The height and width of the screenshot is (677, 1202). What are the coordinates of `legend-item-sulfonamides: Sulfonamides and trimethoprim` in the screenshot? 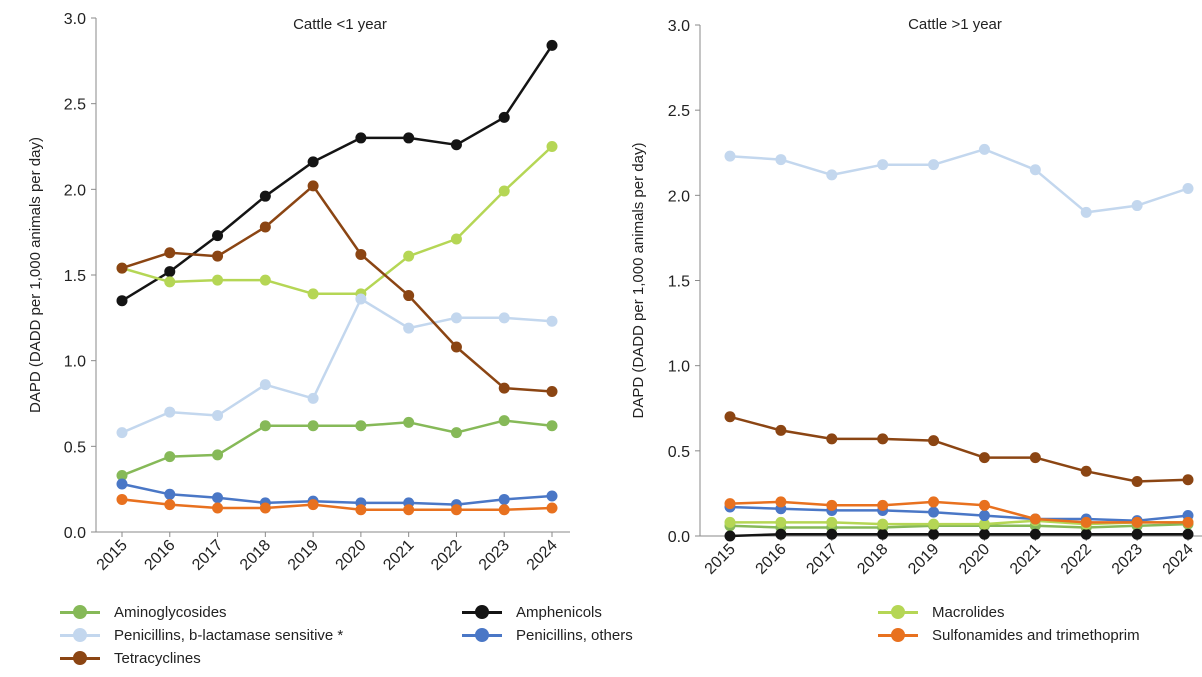 It's located at (1009, 635).